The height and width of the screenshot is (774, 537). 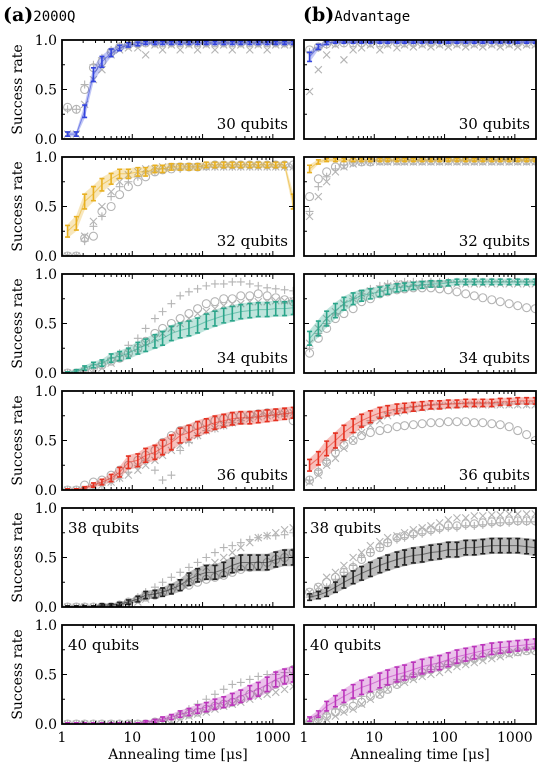 I want to click on y-tick-label: 0.0, so click(x=46, y=257).